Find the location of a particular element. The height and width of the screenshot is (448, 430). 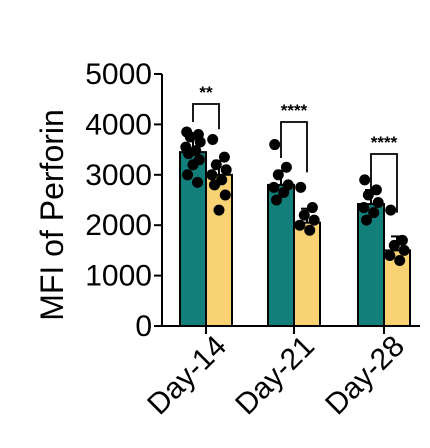

x-tick-label: Day-14 is located at coordinates (187, 376).